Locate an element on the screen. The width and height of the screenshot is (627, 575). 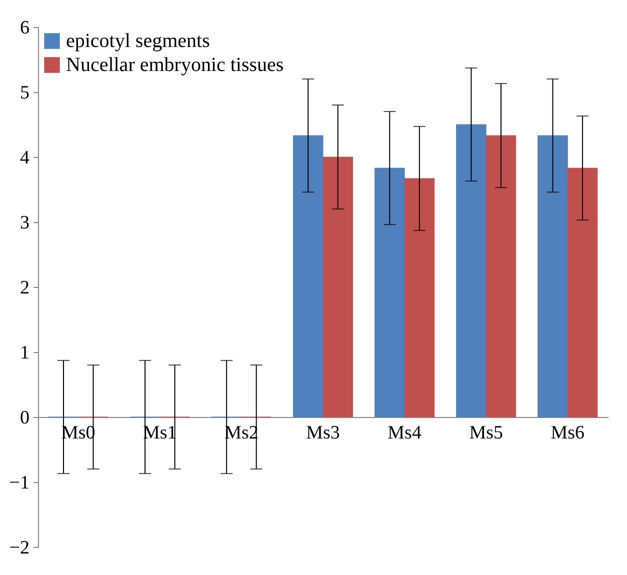
y-tick-label: 1 is located at coordinates (25, 353).